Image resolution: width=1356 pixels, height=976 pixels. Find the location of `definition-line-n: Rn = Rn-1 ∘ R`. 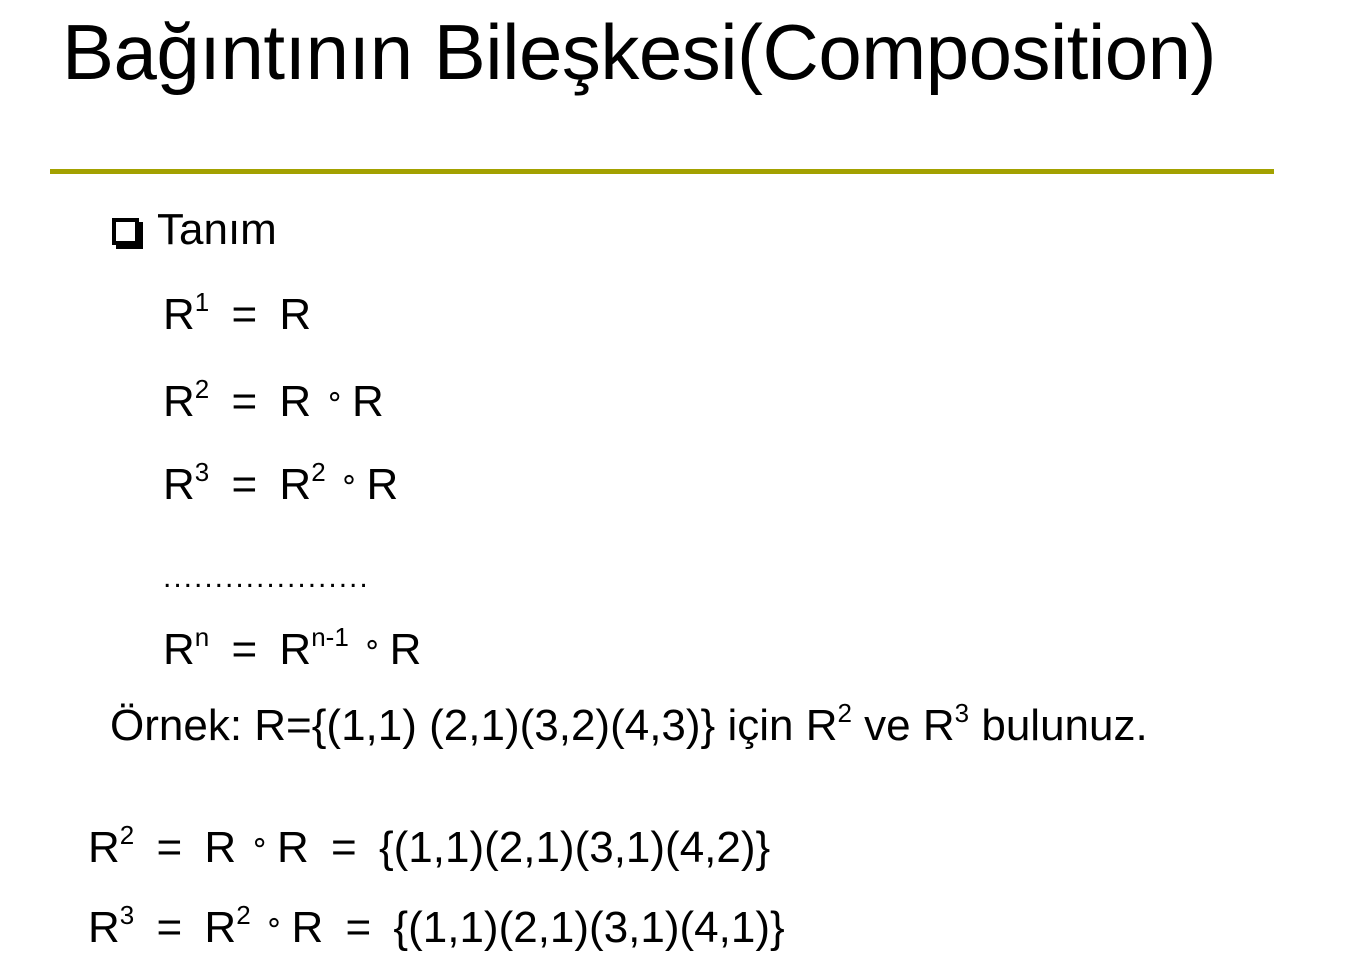

definition-line-n: Rn = Rn-1 ∘ R is located at coordinates (292, 647).